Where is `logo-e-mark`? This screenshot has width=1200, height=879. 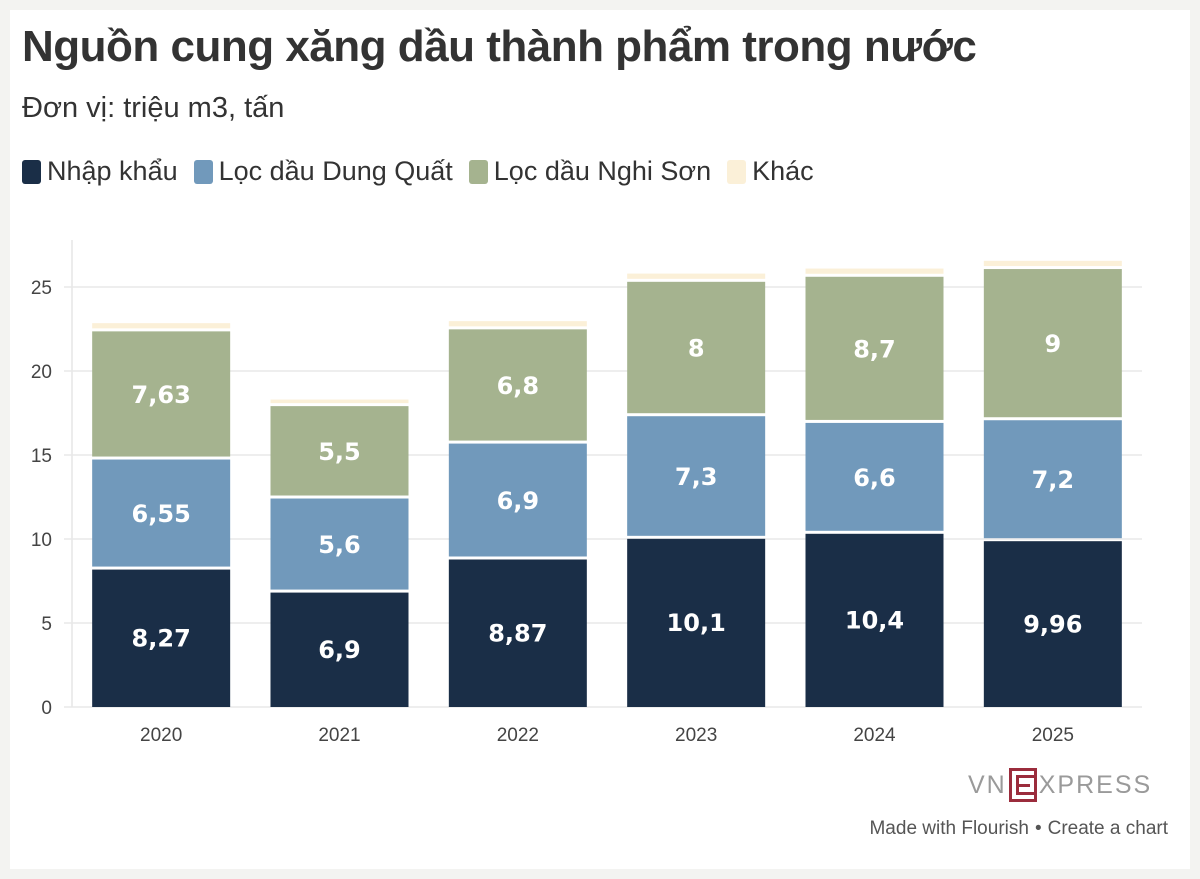
logo-e-mark is located at coordinates (1022, 785).